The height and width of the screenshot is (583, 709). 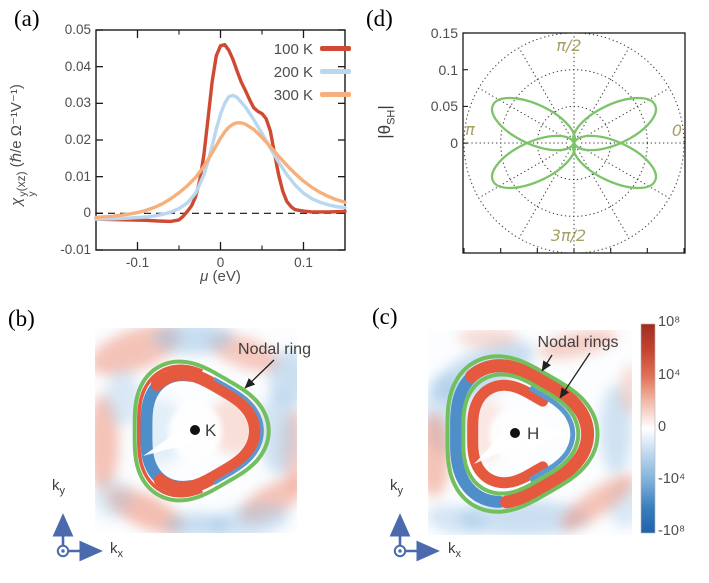 I want to click on heatmap-b, so click(x=196, y=430).